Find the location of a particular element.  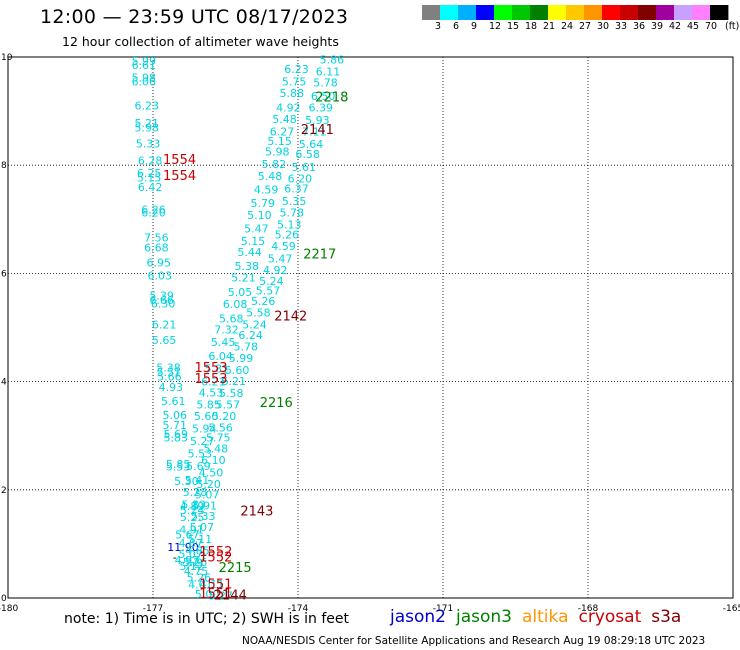

swh-value-label: 4.11 is located at coordinates (212, 584).